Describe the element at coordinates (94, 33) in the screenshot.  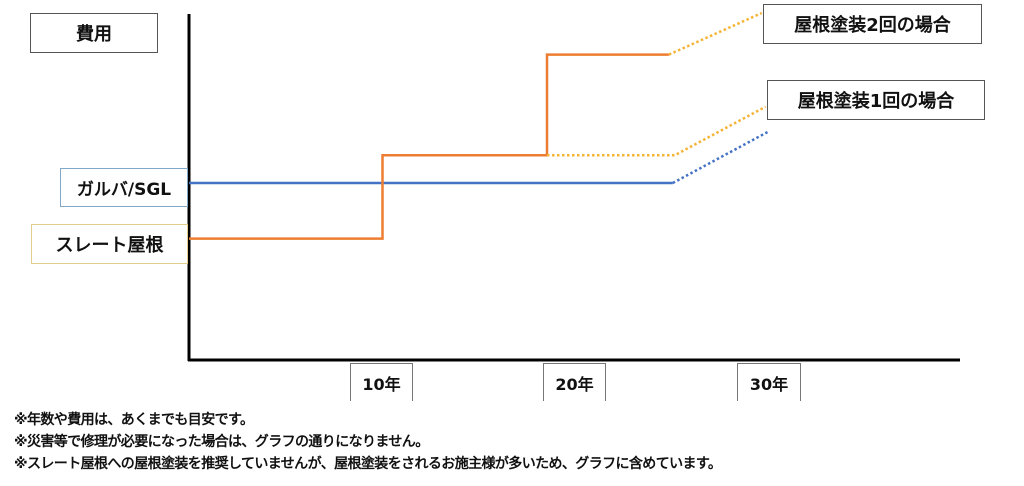
I see `y-axis-label: 費用` at that location.